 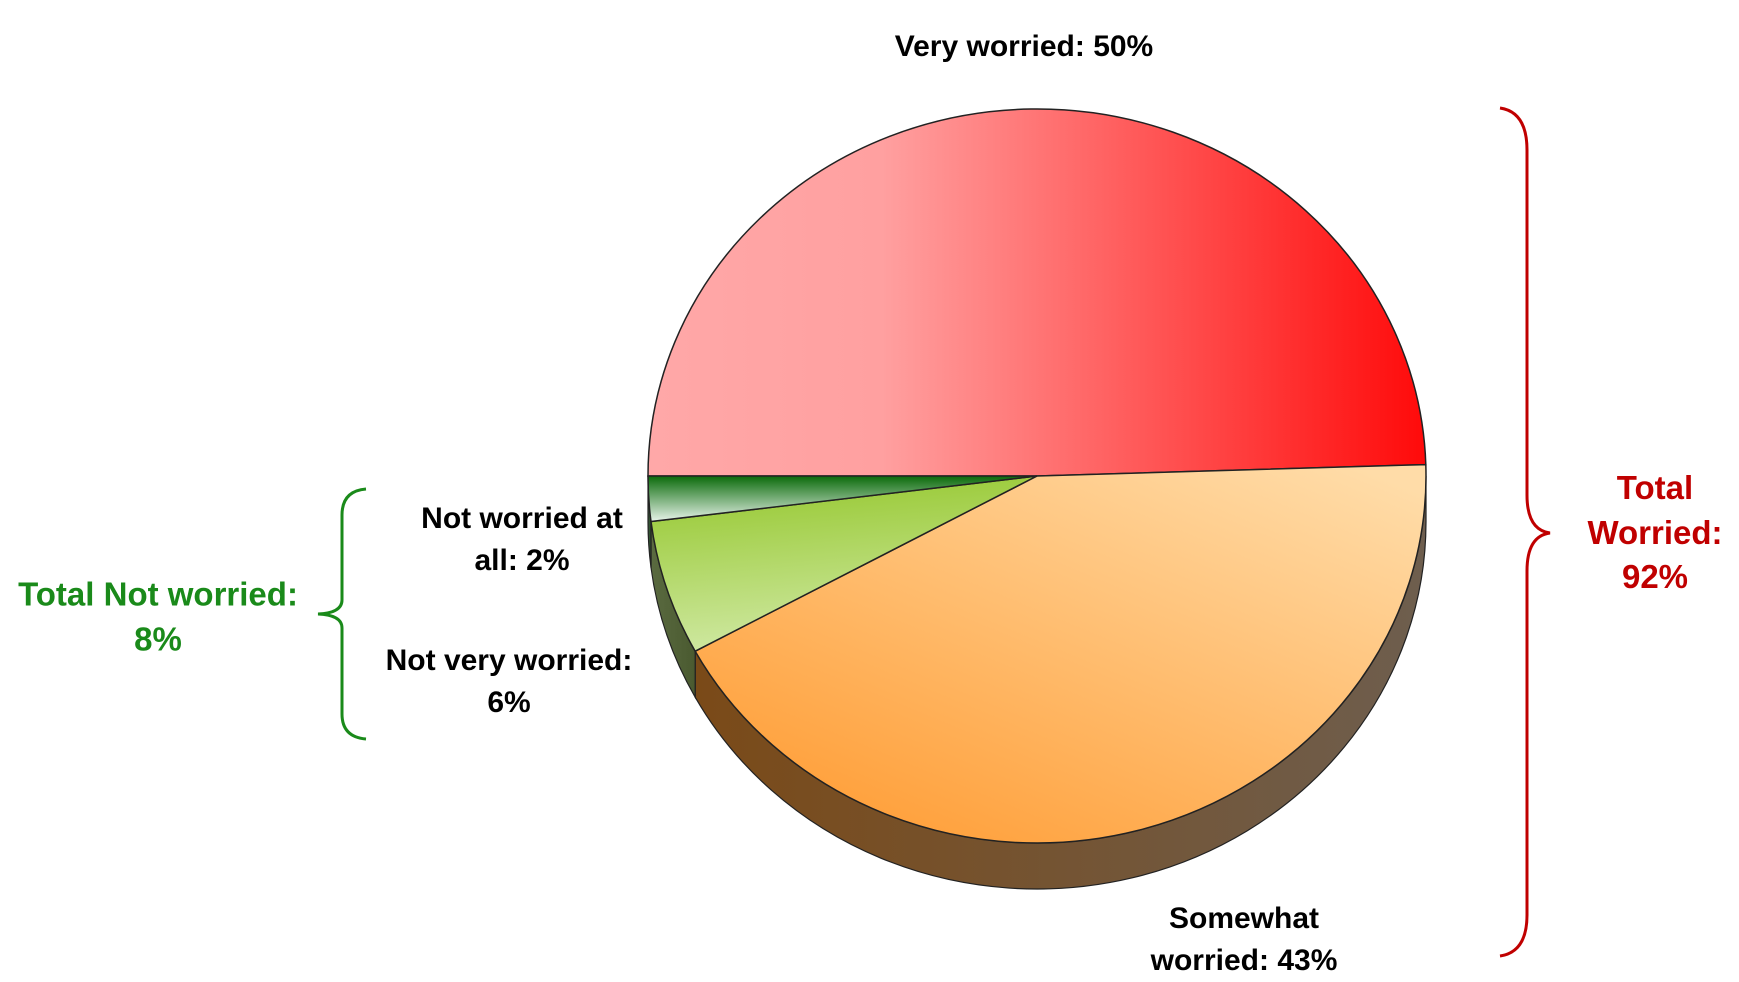 What do you see at coordinates (509, 702) in the screenshot?
I see `slice-value: 6%` at bounding box center [509, 702].